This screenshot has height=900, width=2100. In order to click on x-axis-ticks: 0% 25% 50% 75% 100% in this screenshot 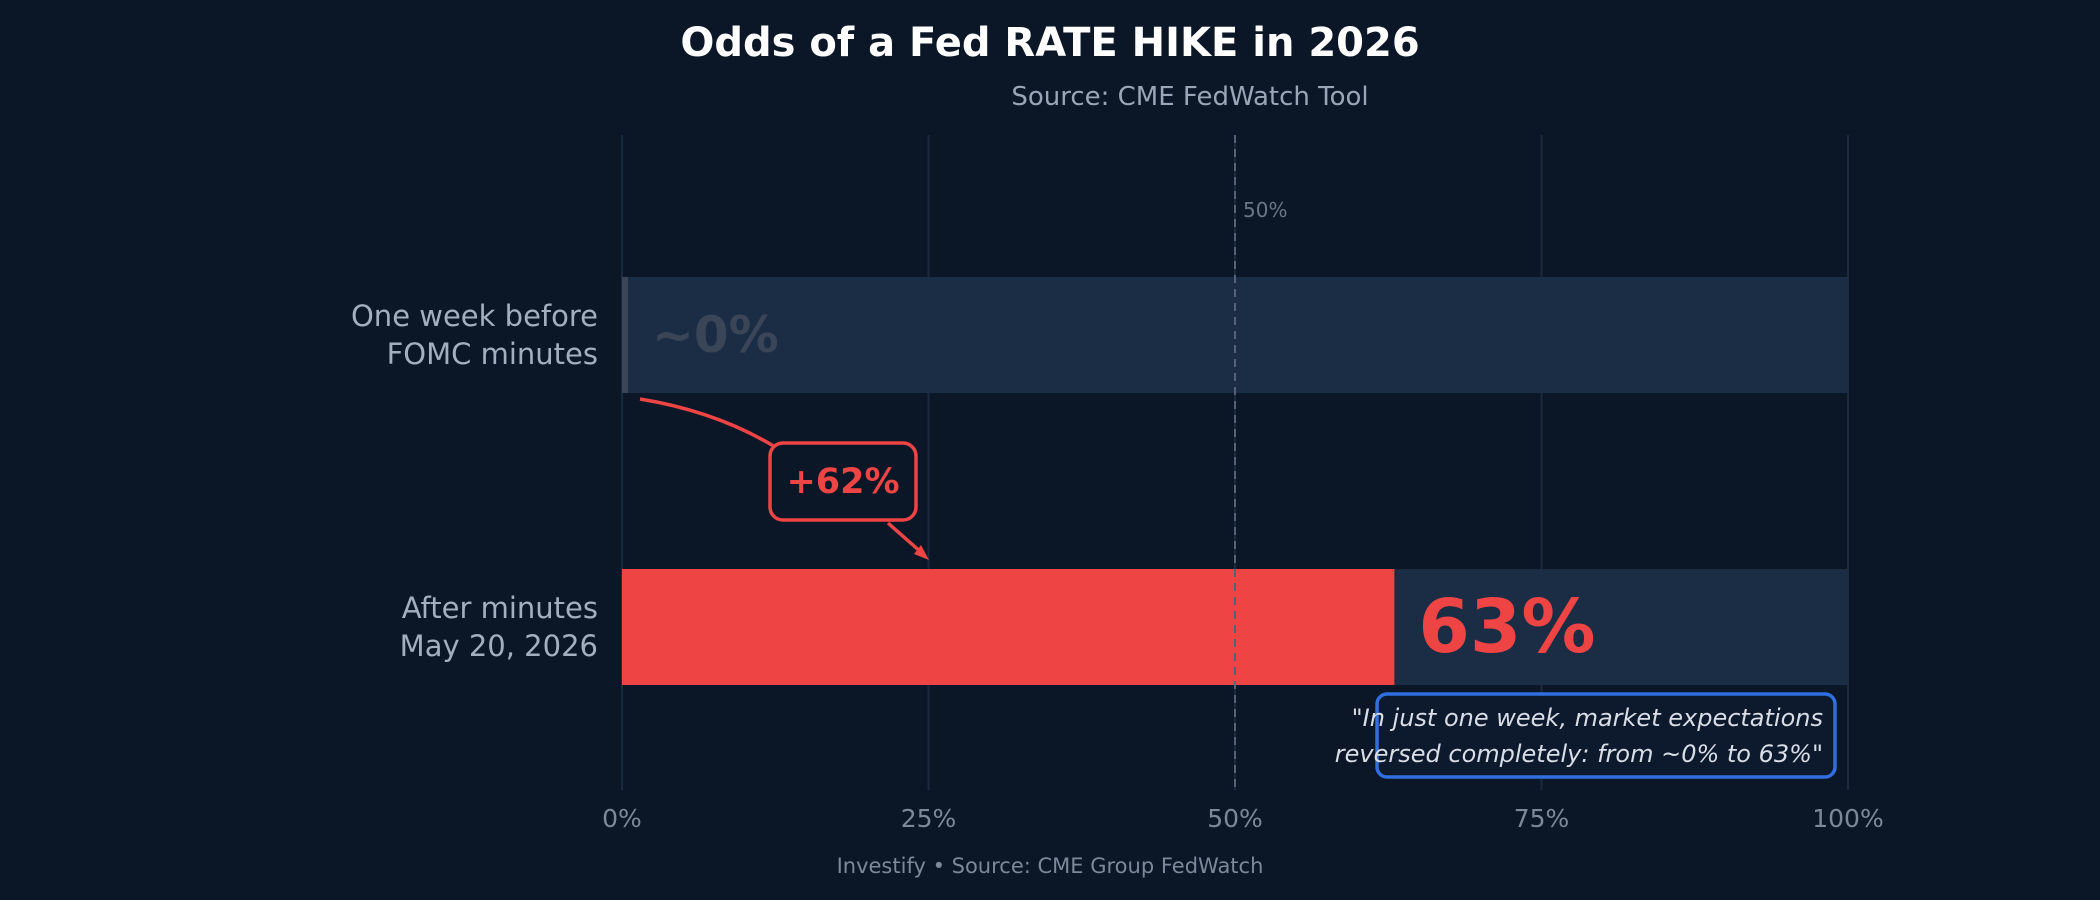, I will do `click(1243, 818)`.